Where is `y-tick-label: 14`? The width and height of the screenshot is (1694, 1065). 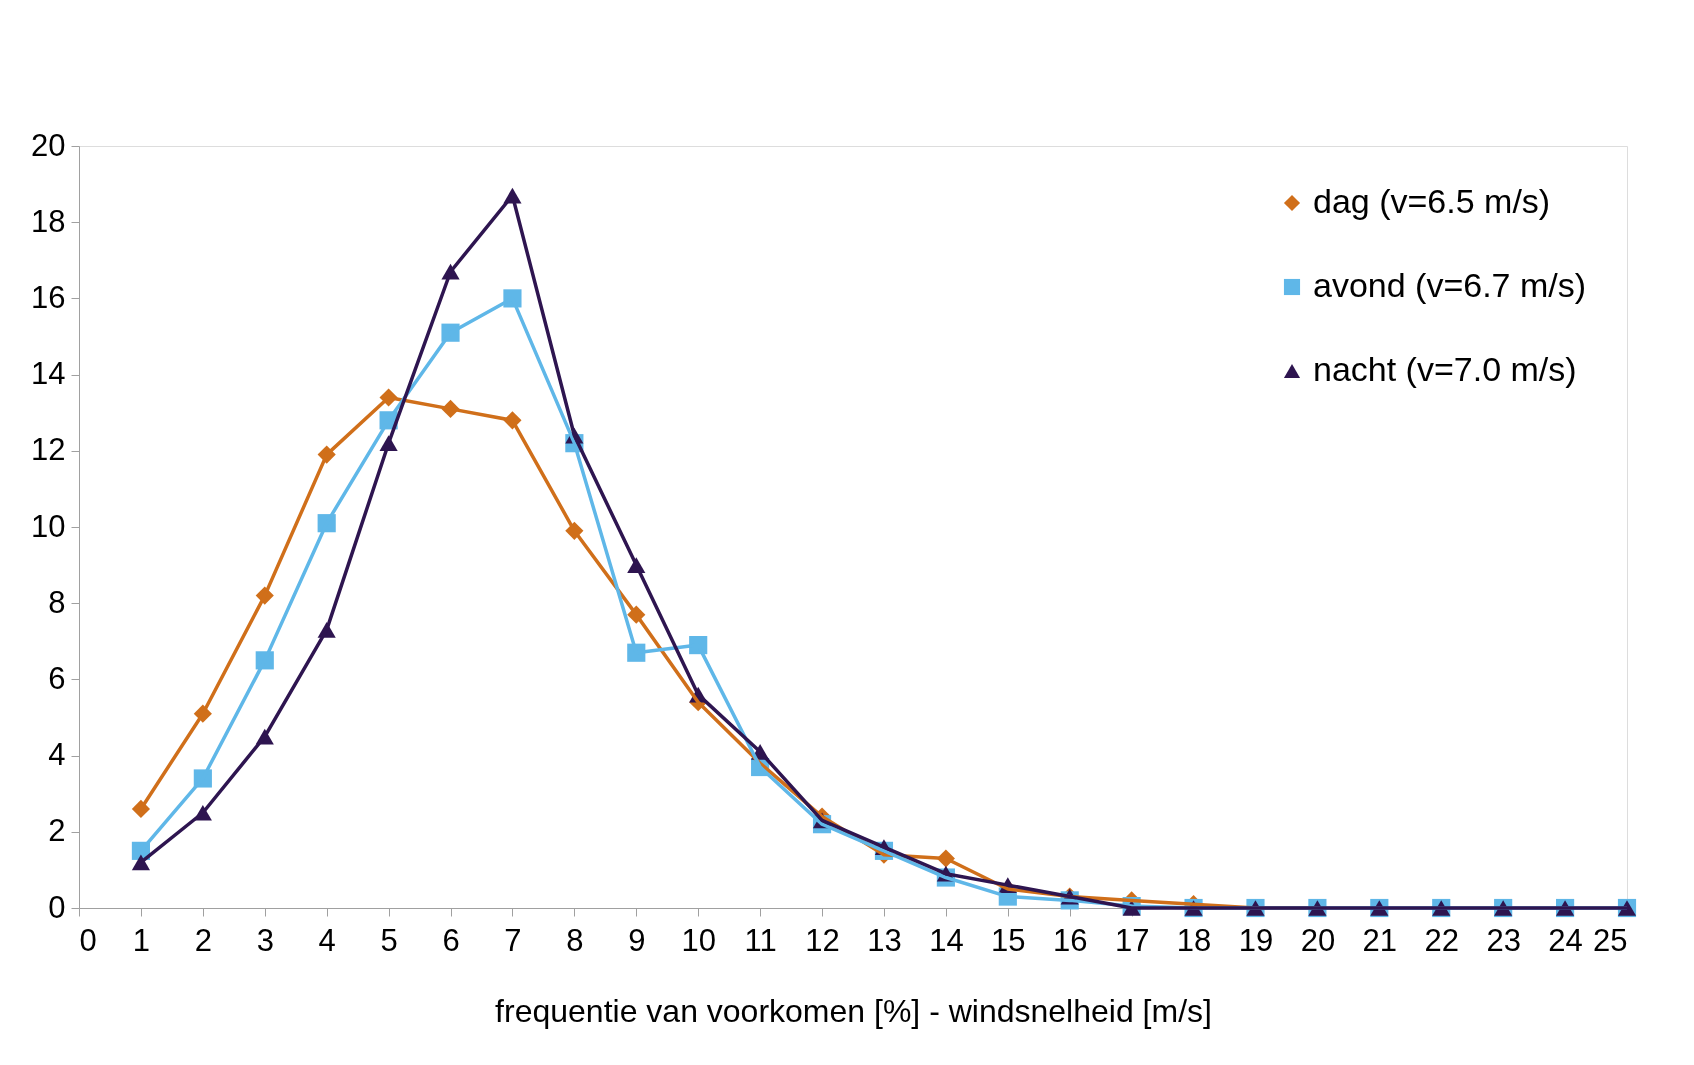
y-tick-label: 14 is located at coordinates (48, 374).